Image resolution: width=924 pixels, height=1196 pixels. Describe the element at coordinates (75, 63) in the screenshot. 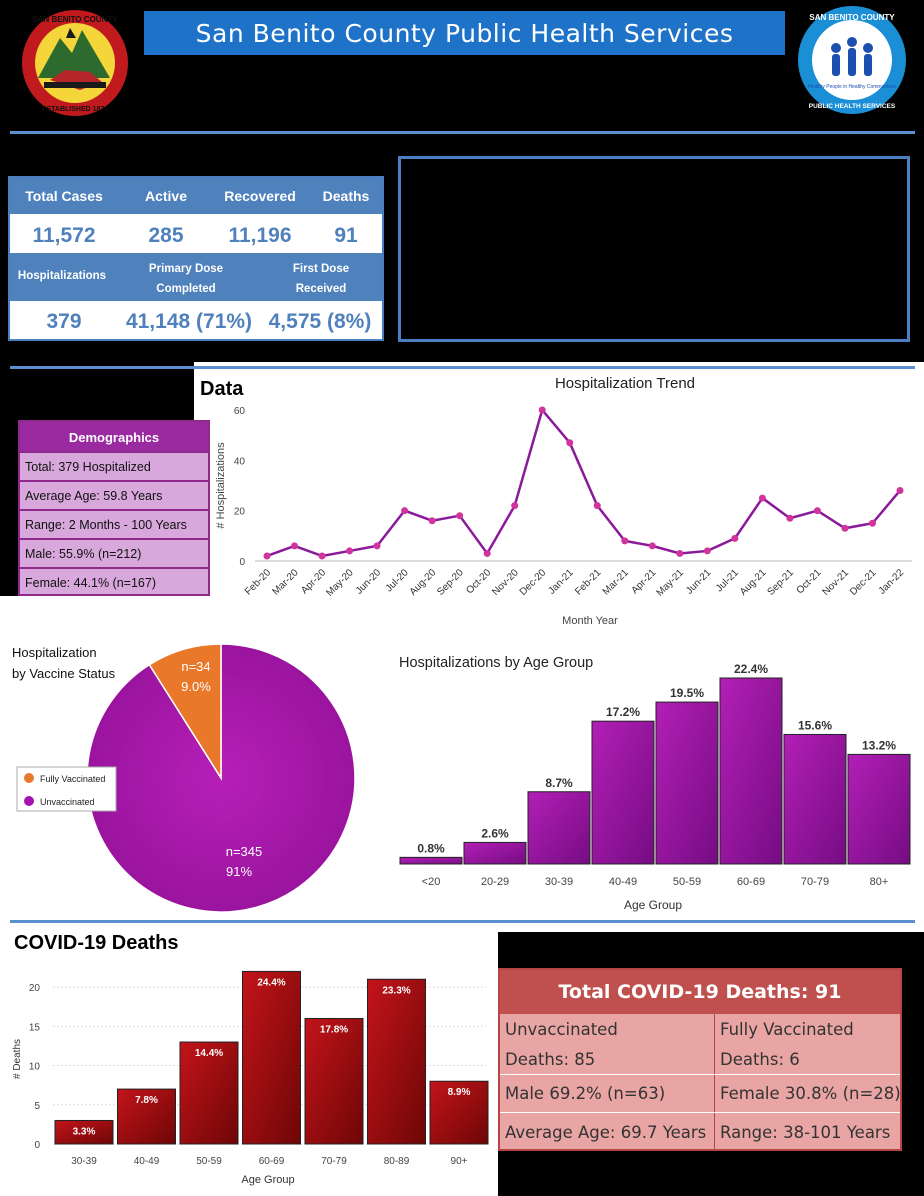

I see `county-seal-logo: SAN BENITO COUNTY ESTABLISHED 1874` at that location.